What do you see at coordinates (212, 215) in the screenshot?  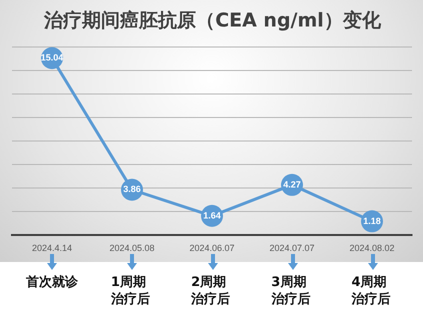 I see `data-label: 1.64` at bounding box center [212, 215].